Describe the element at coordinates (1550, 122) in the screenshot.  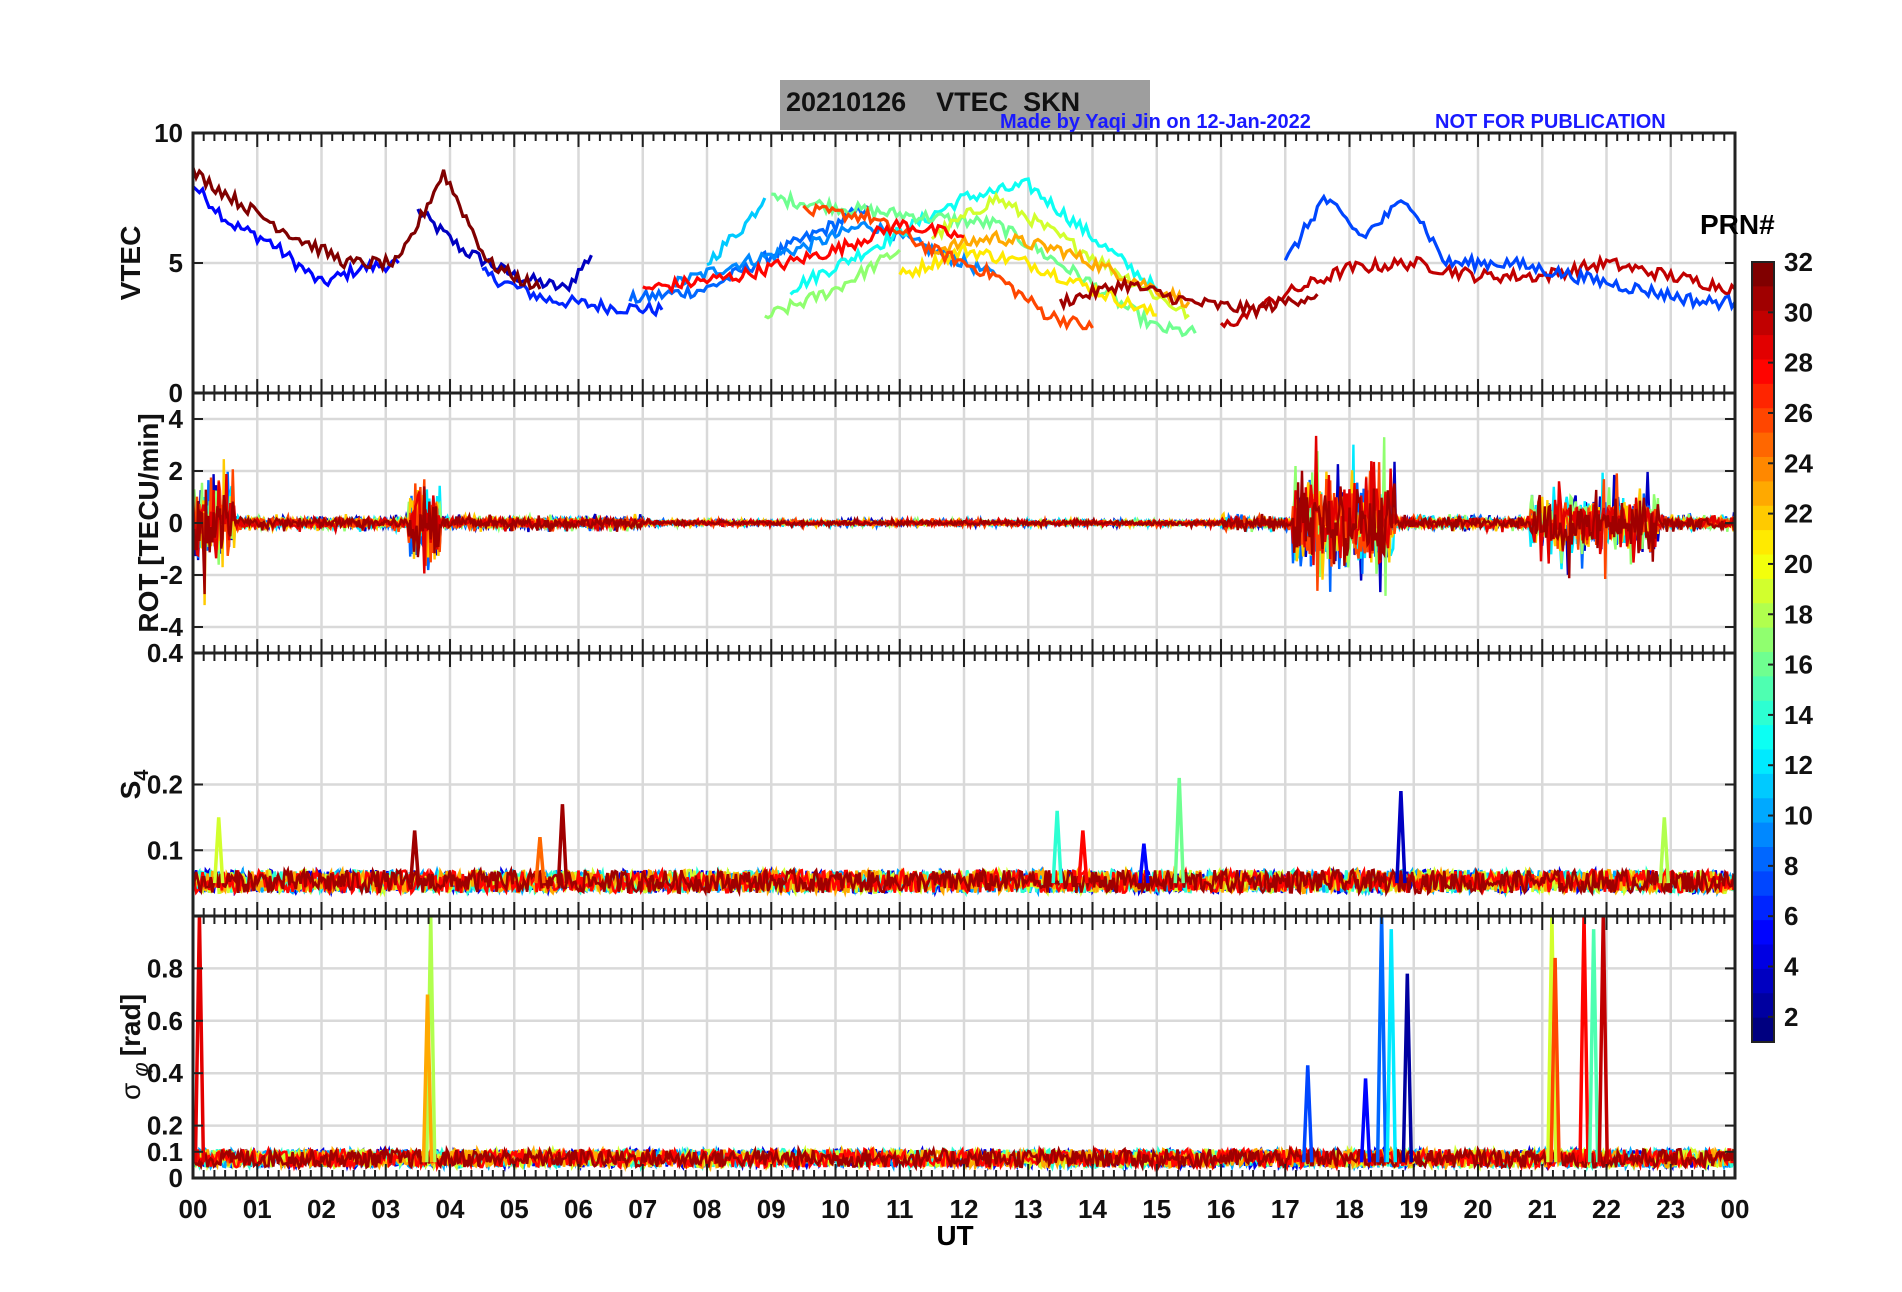
I see `publication-notice: NOT FOR PUBLICATION` at that location.